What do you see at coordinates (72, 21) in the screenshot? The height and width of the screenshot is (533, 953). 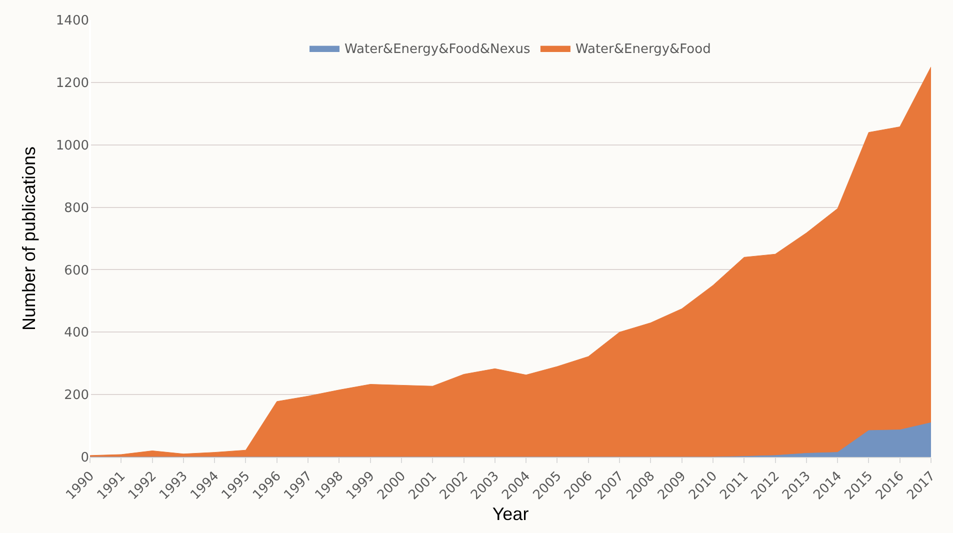 I see `y-tick-label: 1400` at bounding box center [72, 21].